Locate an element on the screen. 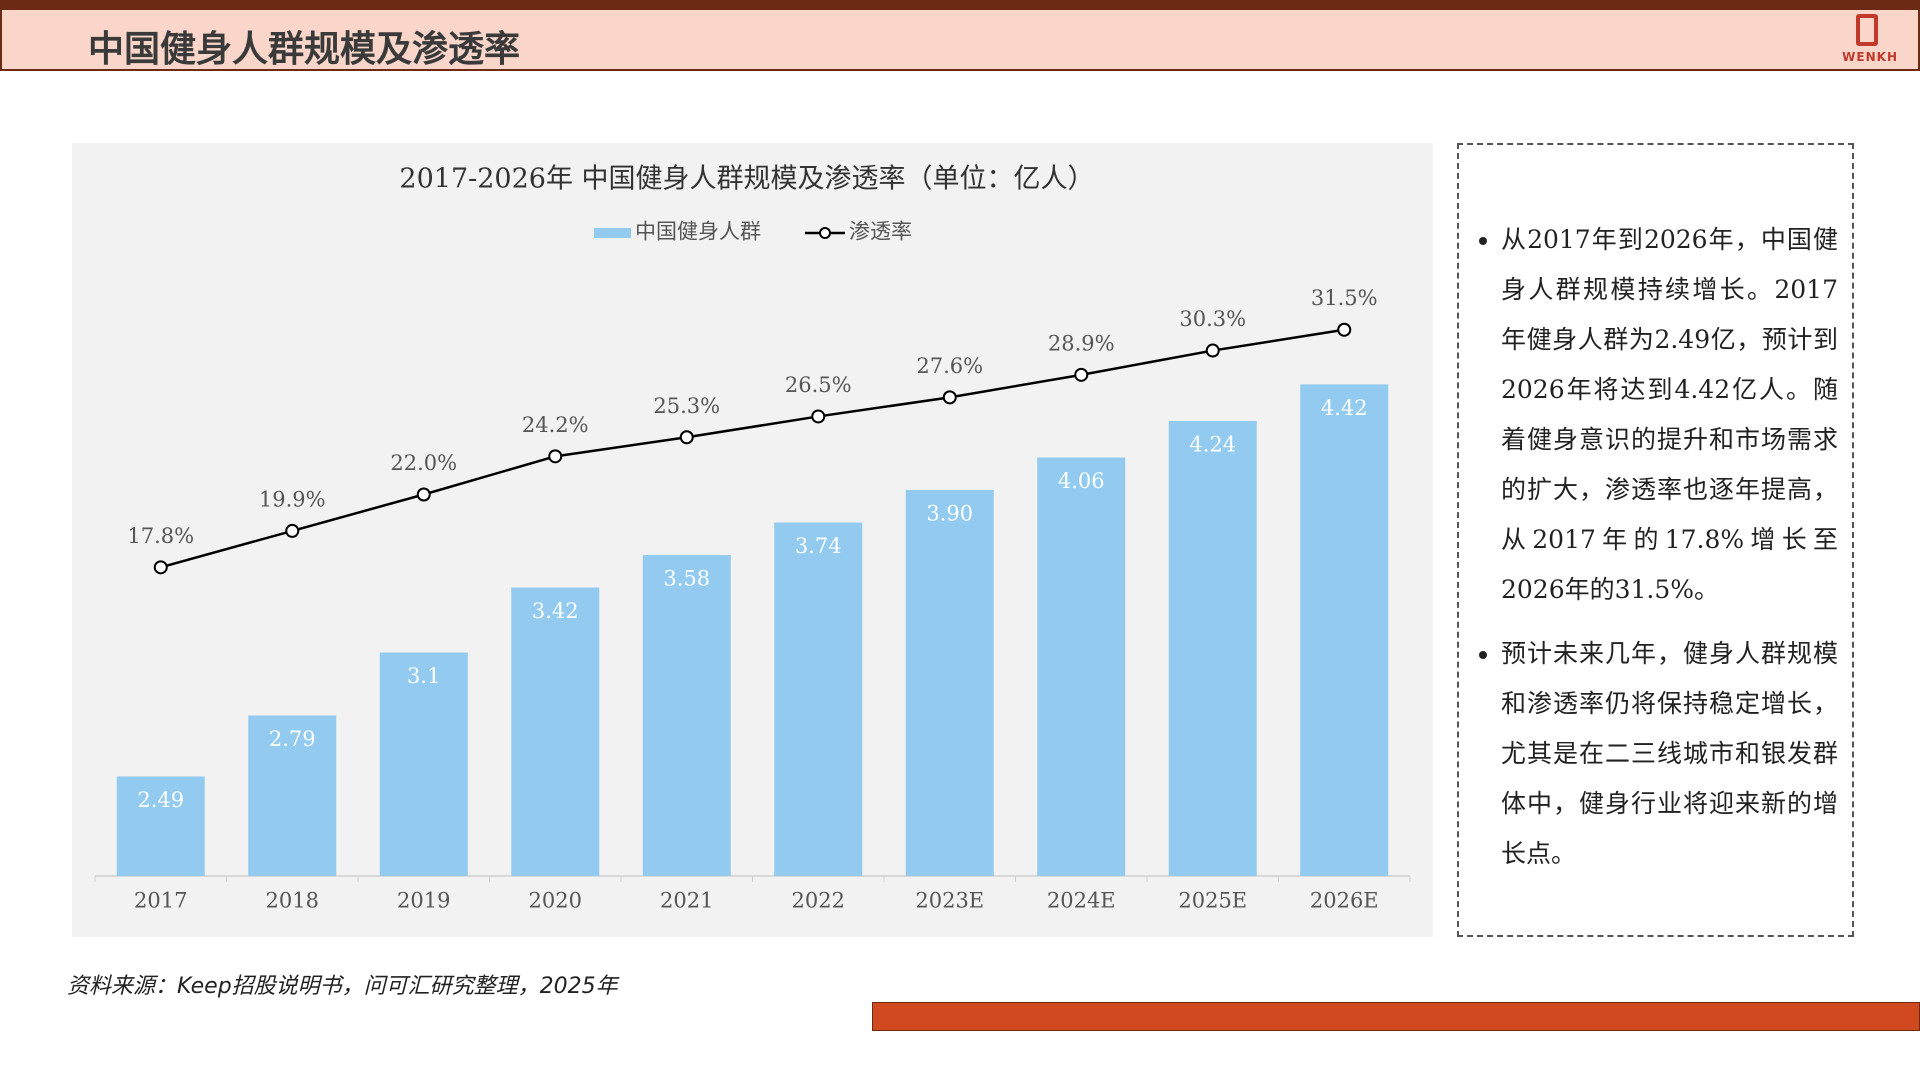  x-tick-label: 2019 is located at coordinates (423, 901).